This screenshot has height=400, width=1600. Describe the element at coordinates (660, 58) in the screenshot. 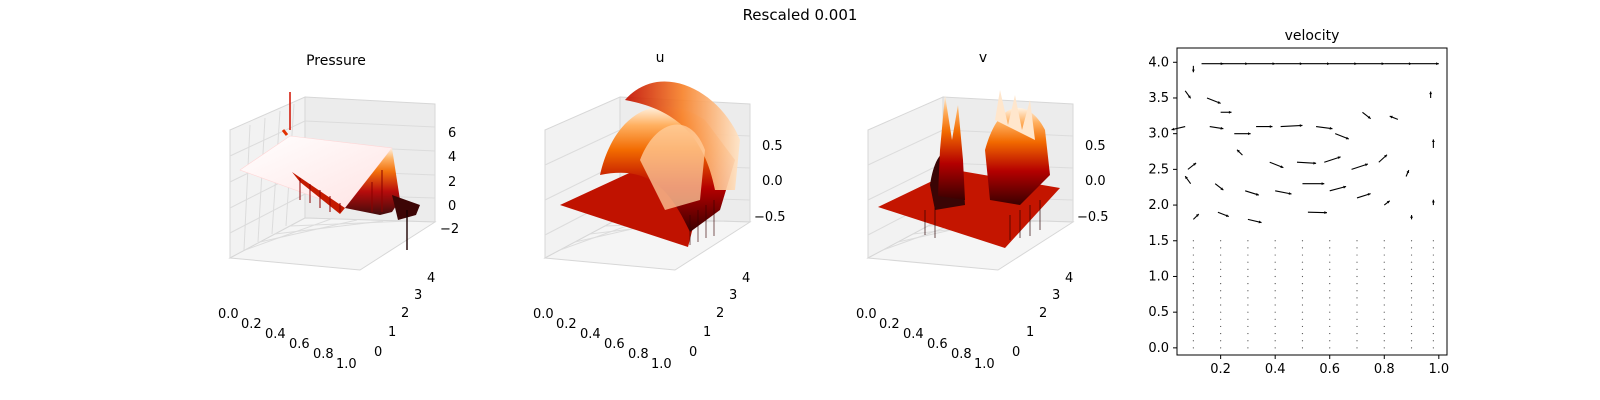

I see `u-title: u` at that location.